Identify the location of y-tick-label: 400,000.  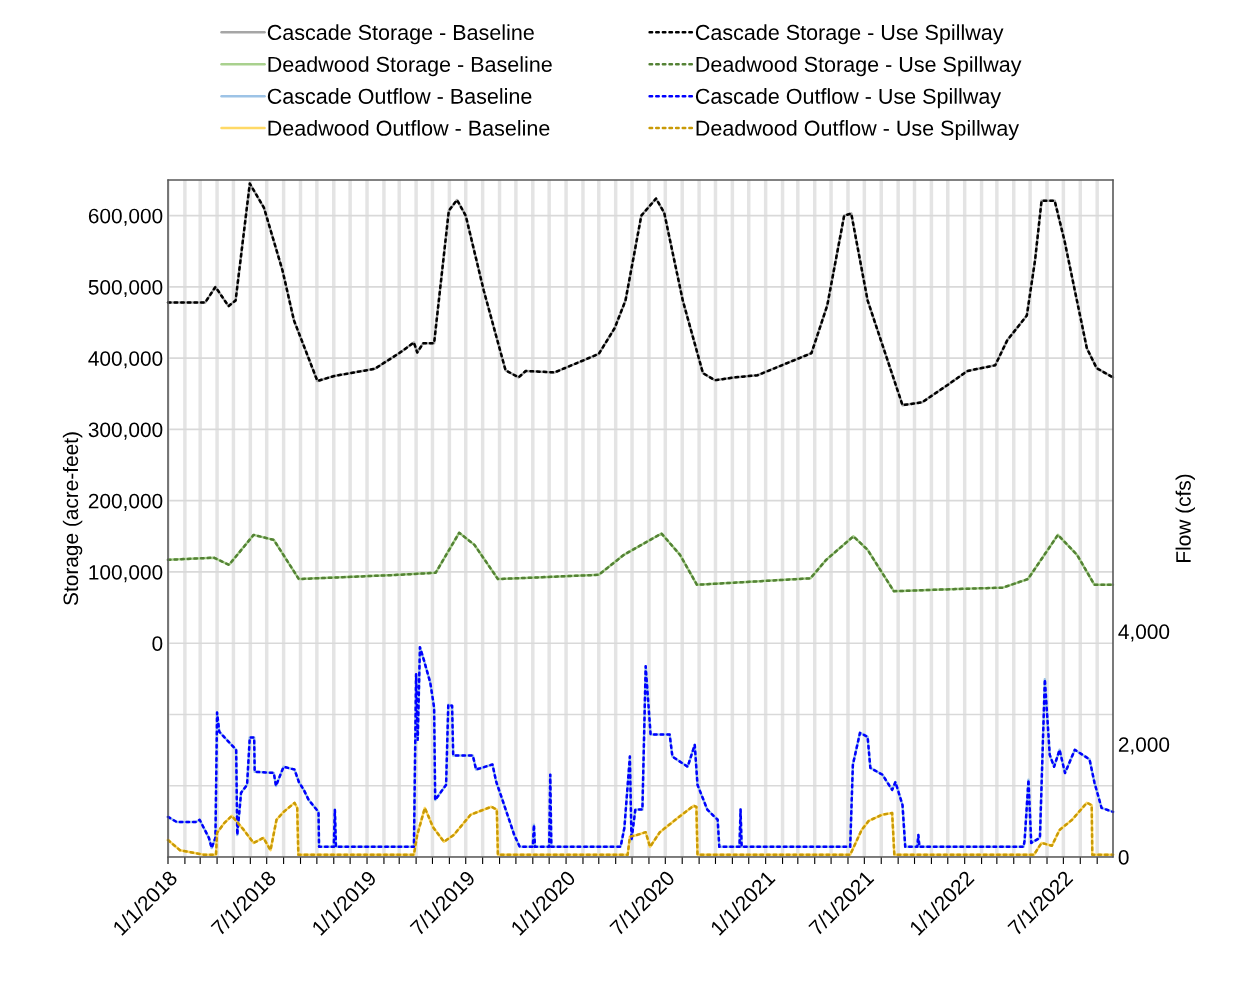
(125, 360).